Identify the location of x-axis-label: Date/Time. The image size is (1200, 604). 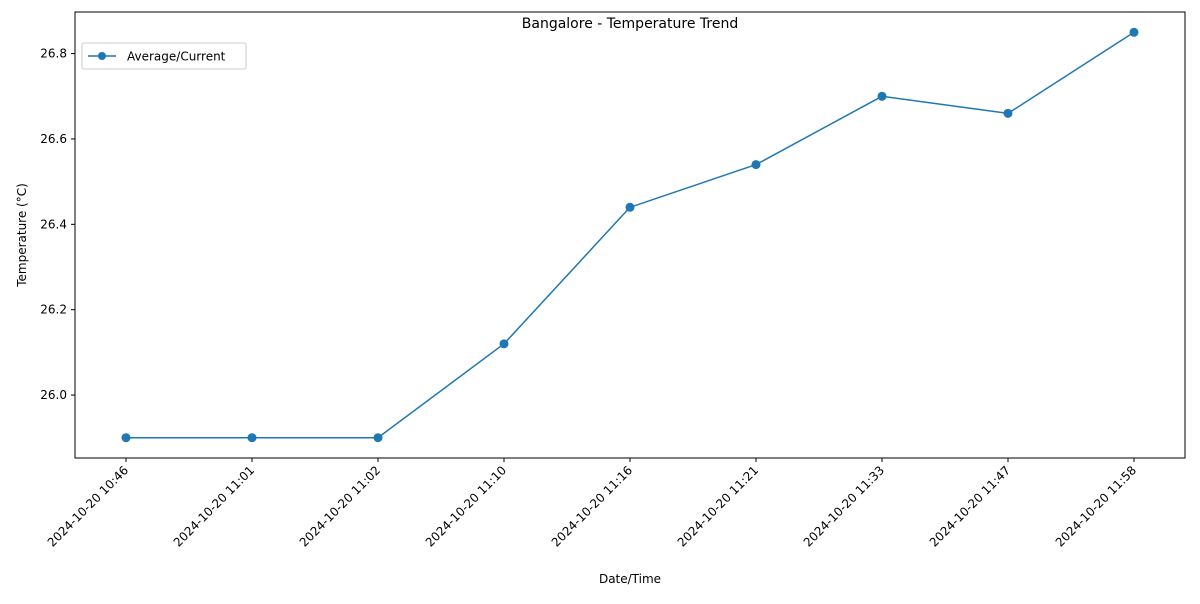
(630, 579).